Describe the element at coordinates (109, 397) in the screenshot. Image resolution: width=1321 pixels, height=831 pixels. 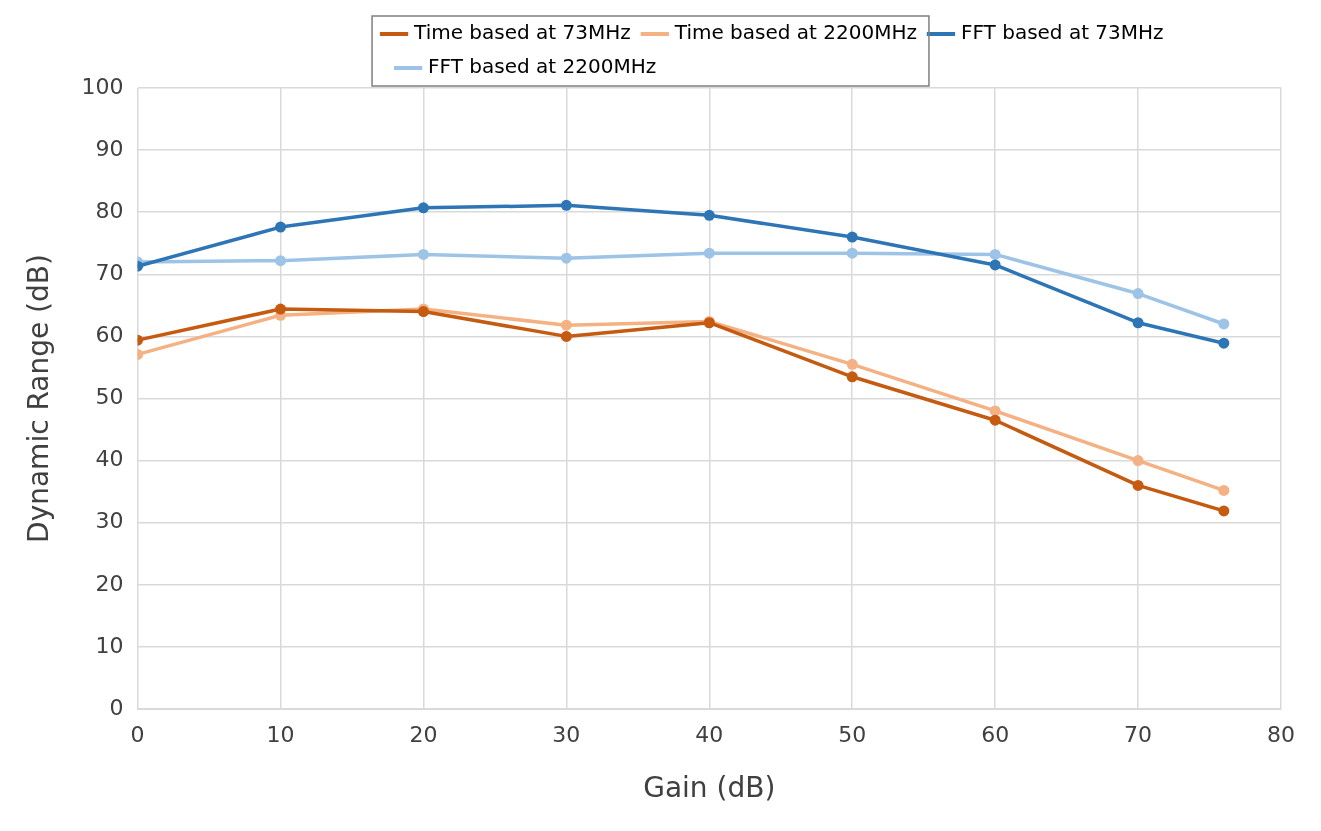
I see `y-tick-label: 50` at that location.